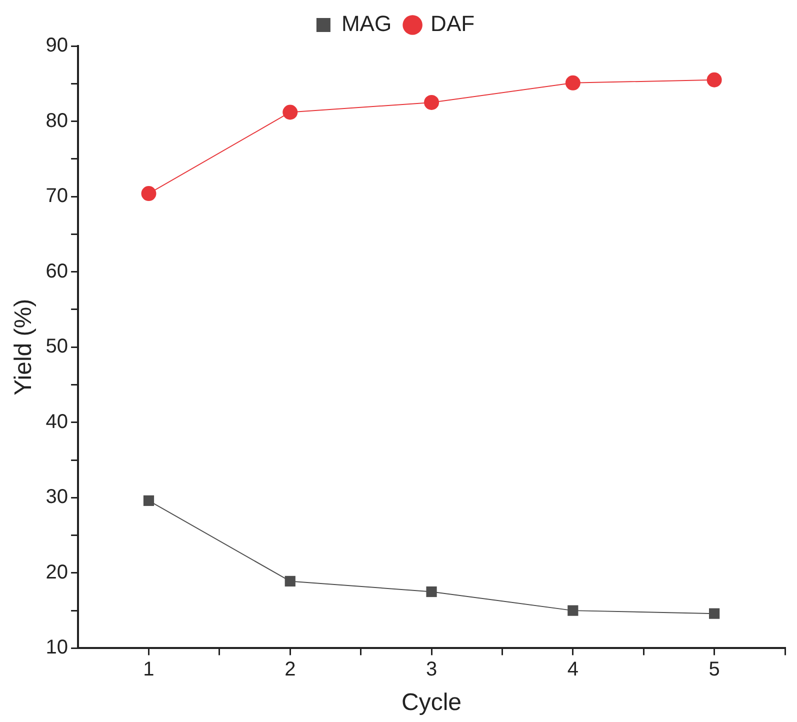 The width and height of the screenshot is (797, 722). Describe the element at coordinates (432, 702) in the screenshot. I see `x-axis-title: Cycle` at that location.